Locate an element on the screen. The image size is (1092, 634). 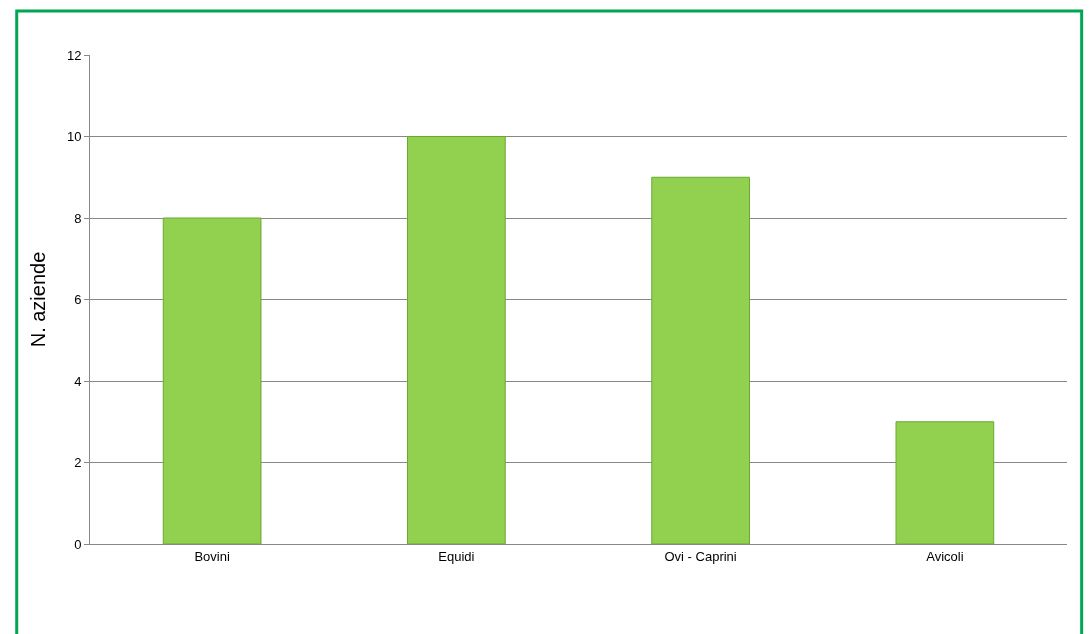
y-tick-label: 0 is located at coordinates (78, 544).